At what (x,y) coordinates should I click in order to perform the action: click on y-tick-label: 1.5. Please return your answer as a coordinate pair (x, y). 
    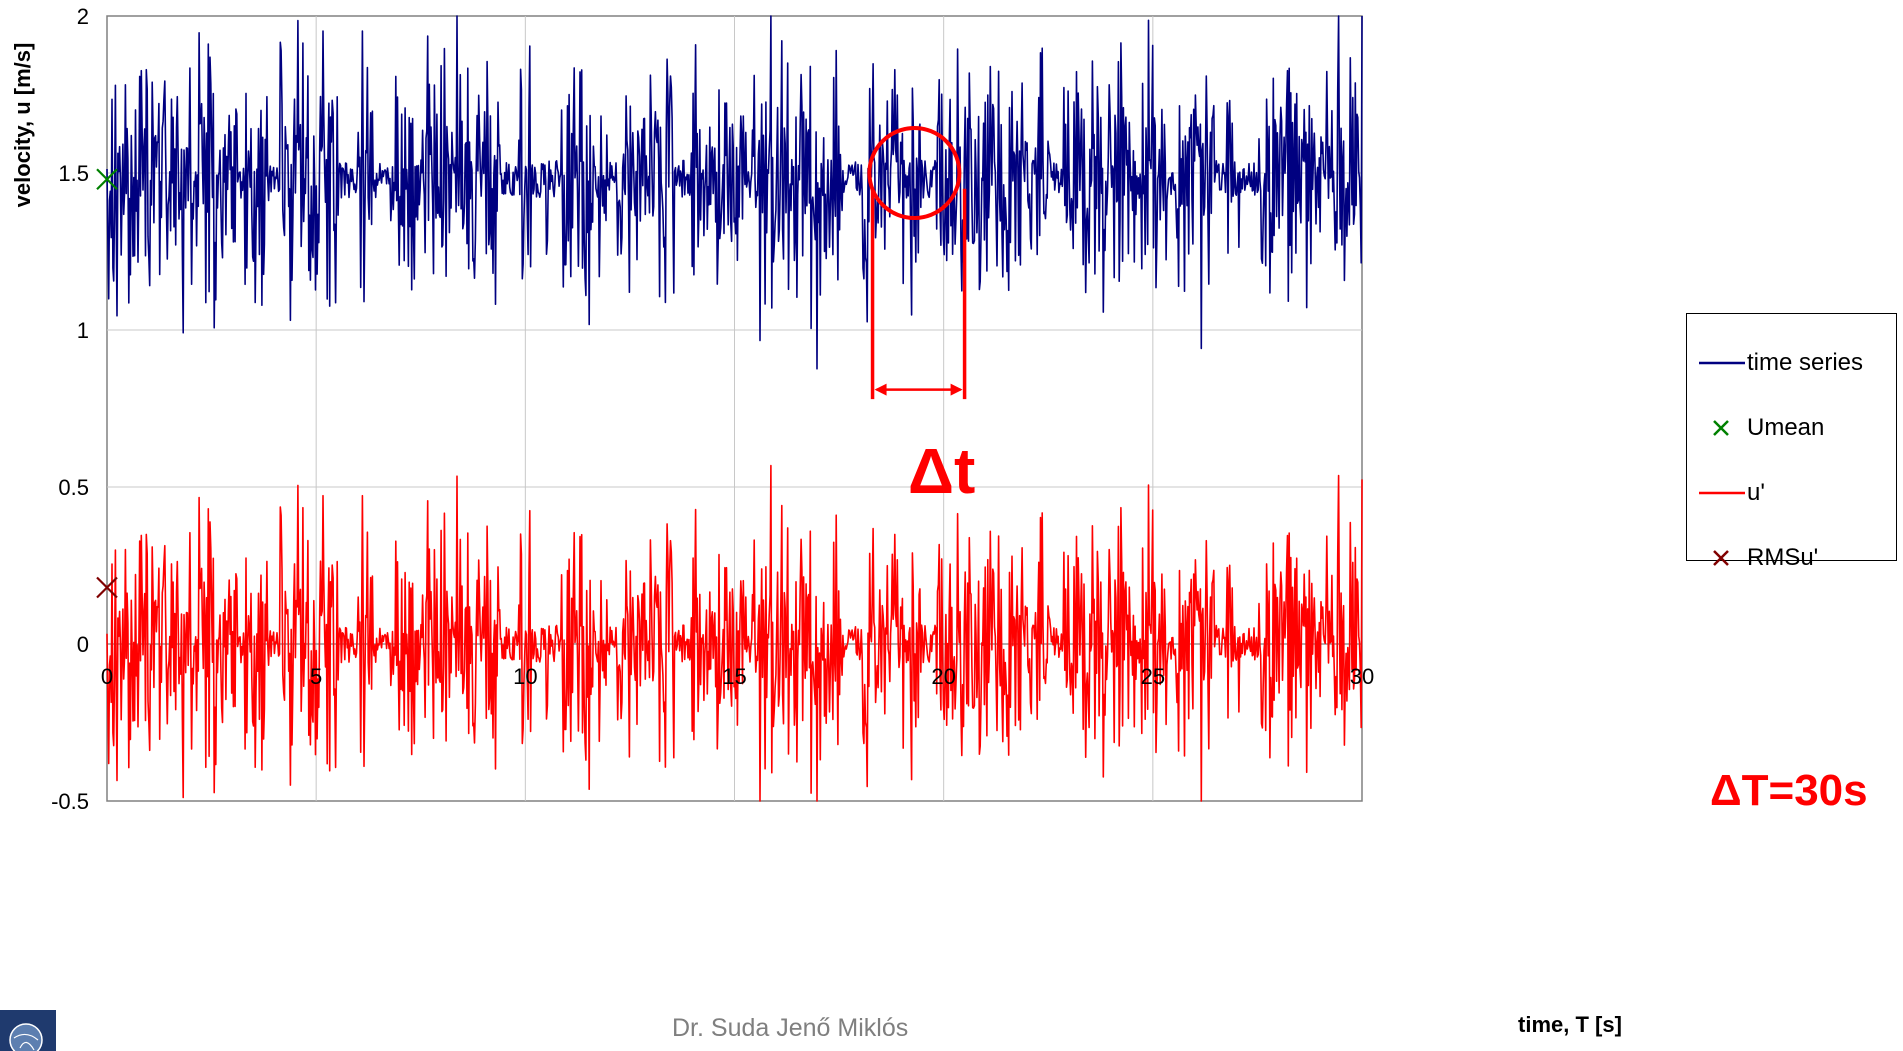
    Looking at the image, I should click on (73, 173).